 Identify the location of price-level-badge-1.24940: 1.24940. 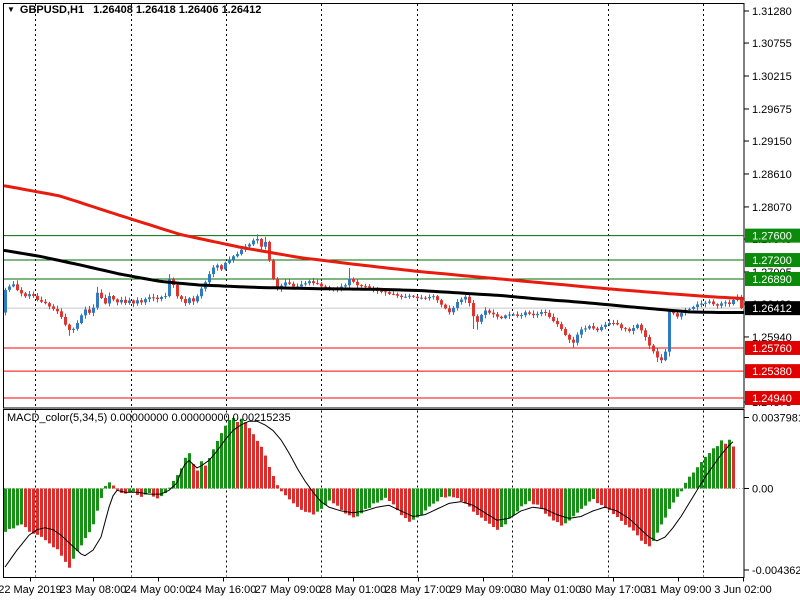
(772, 398).